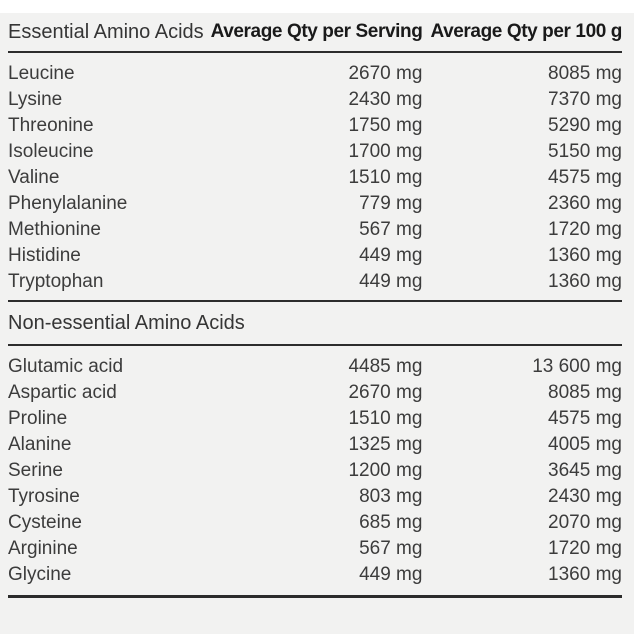  What do you see at coordinates (43, 548) in the screenshot?
I see `amino-acid-name: Arginine` at bounding box center [43, 548].